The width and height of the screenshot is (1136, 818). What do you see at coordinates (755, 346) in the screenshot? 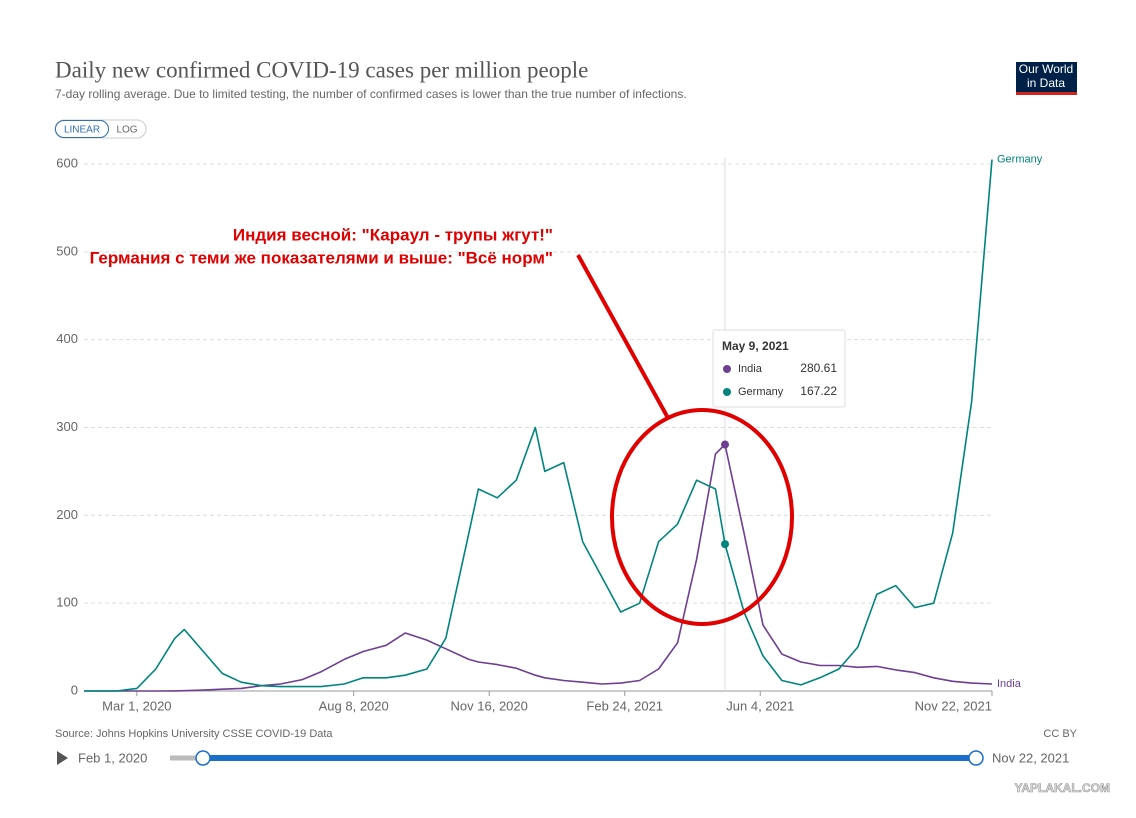
I see `tooltip-date: May 9, 2021` at bounding box center [755, 346].